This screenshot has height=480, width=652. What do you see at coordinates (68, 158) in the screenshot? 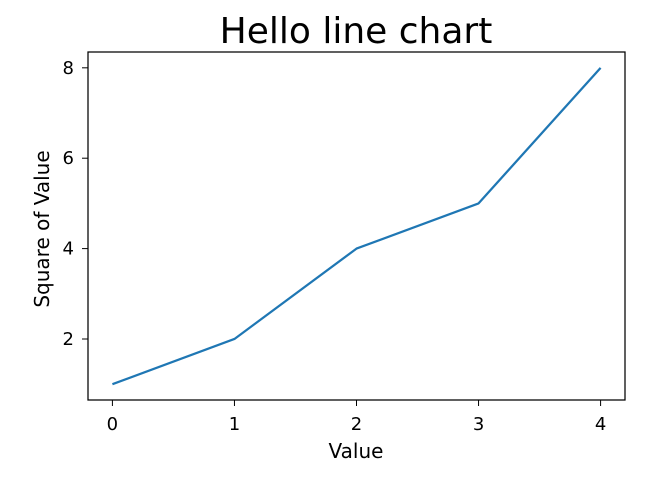
I see `y-tick-label: 6` at bounding box center [68, 158].